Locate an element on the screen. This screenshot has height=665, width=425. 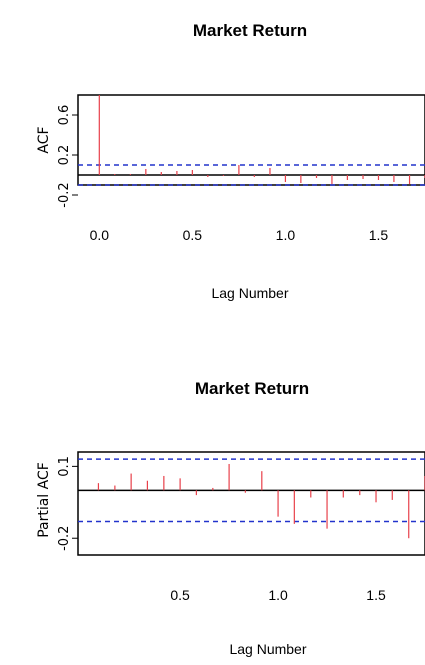
acf-y-tick-label: 0.2 is located at coordinates (64, 155).